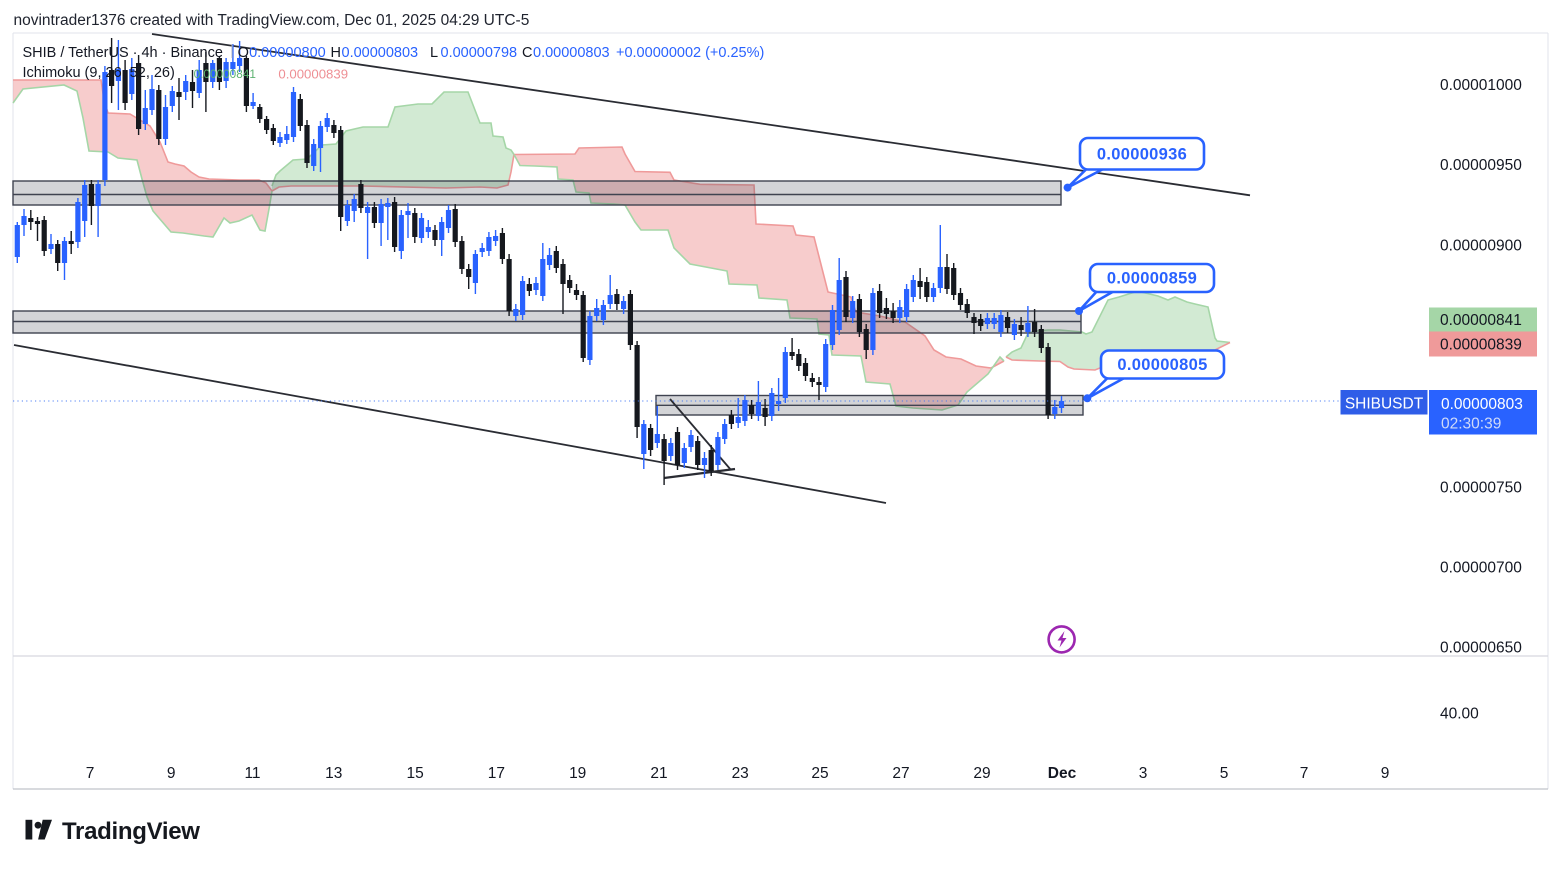 The image size is (1563, 873). Describe the element at coordinates (1481, 648) in the screenshot. I see `svg-text: 0.00000650` at that location.